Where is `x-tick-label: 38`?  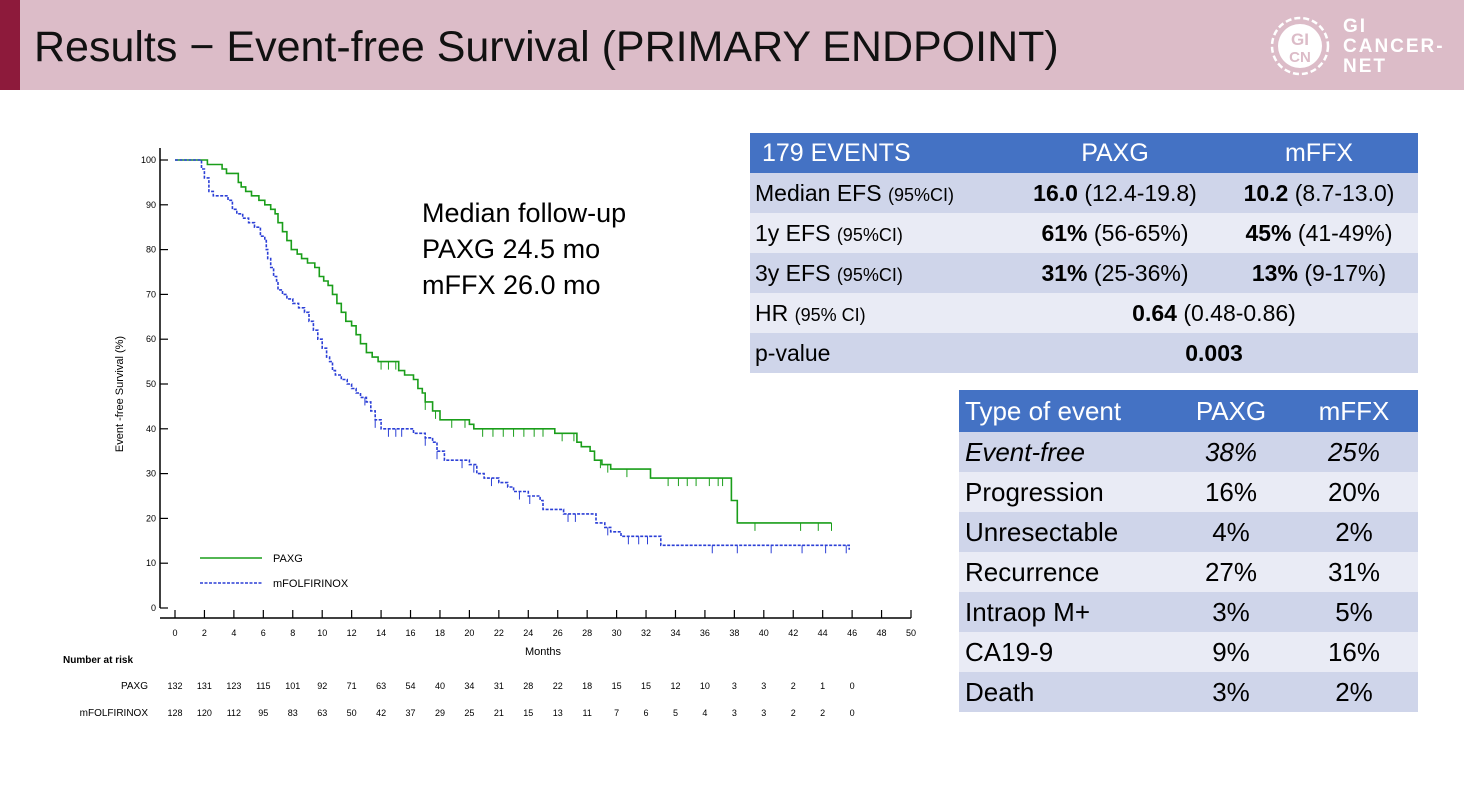 x-tick-label: 38 is located at coordinates (734, 633).